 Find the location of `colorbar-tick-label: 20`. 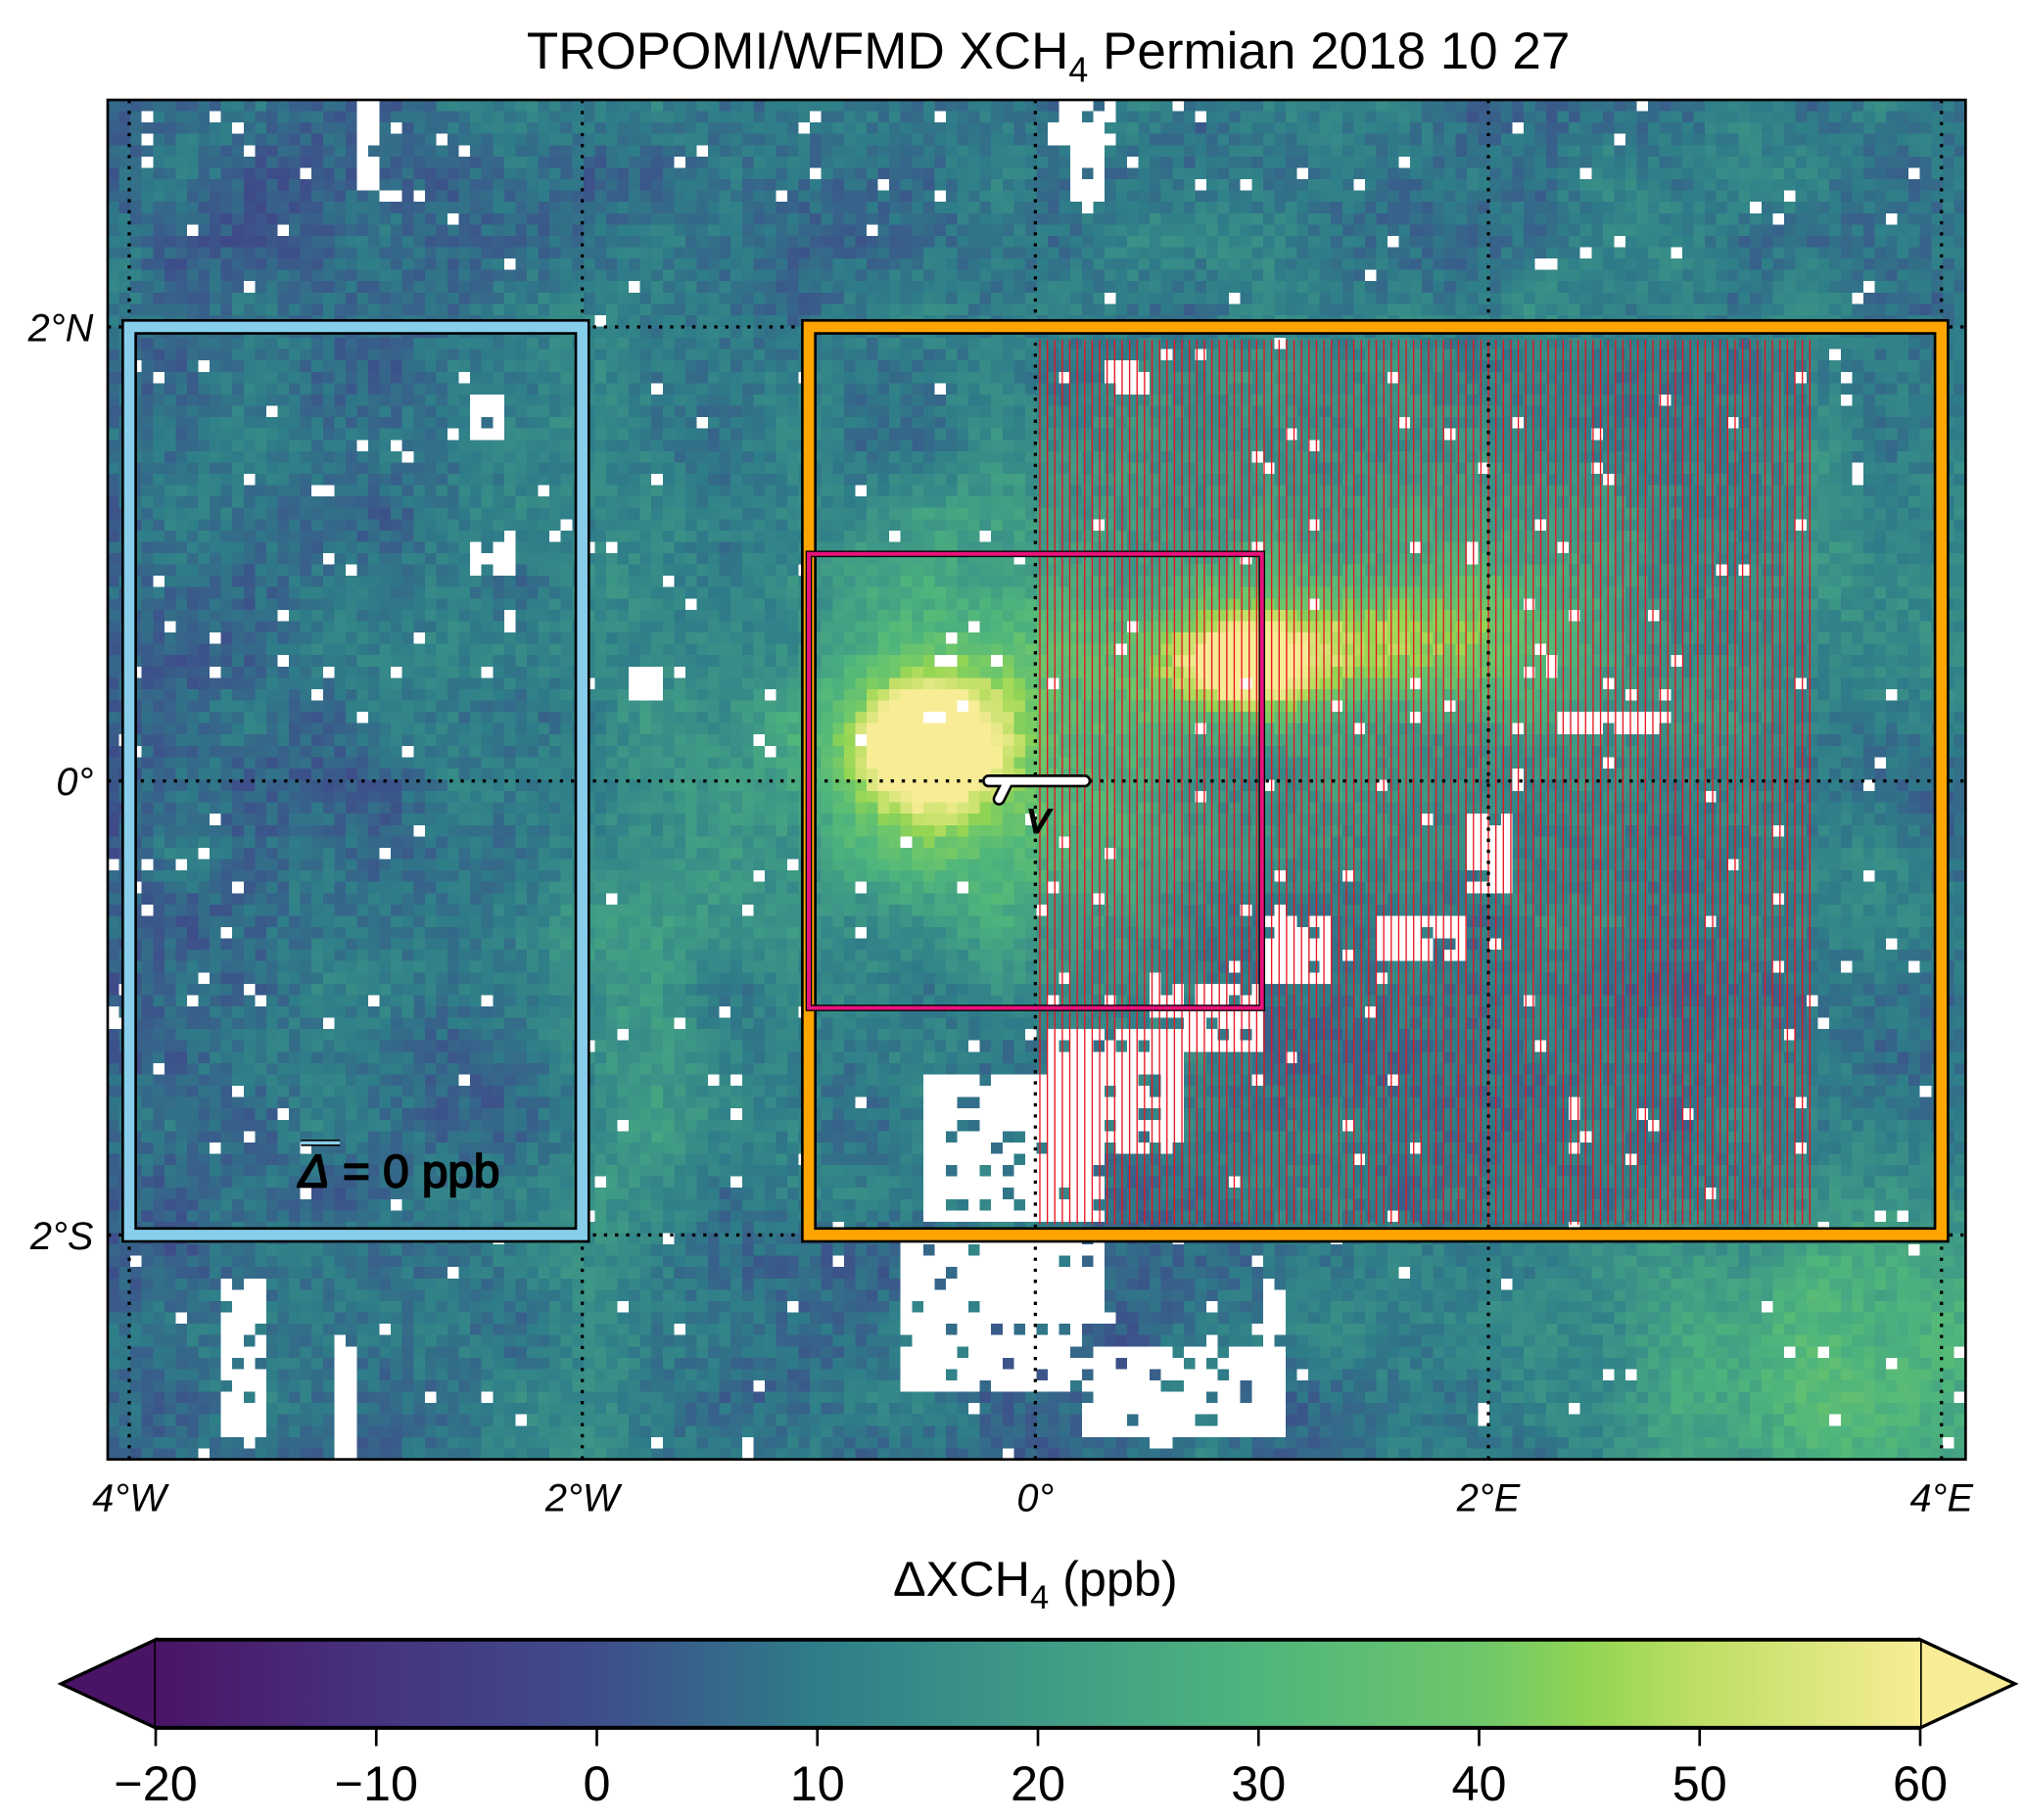

colorbar-tick-label: 20 is located at coordinates (1038, 1783).